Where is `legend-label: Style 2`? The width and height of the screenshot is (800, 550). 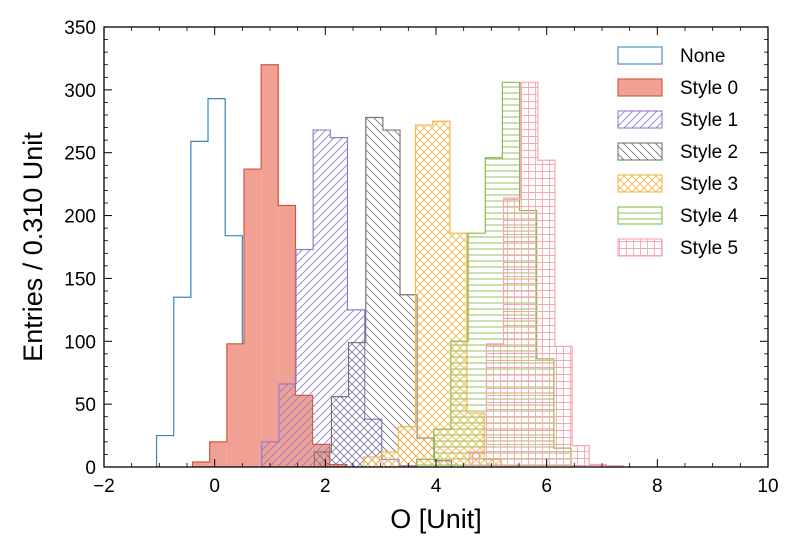 legend-label: Style 2 is located at coordinates (709, 152).